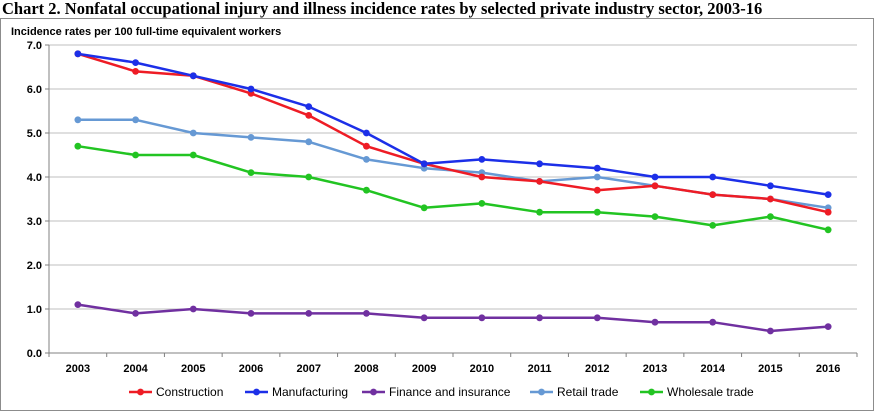 This screenshot has width=876, height=413. What do you see at coordinates (34, 46) in the screenshot?
I see `y-tick-label: 7.0` at bounding box center [34, 46].